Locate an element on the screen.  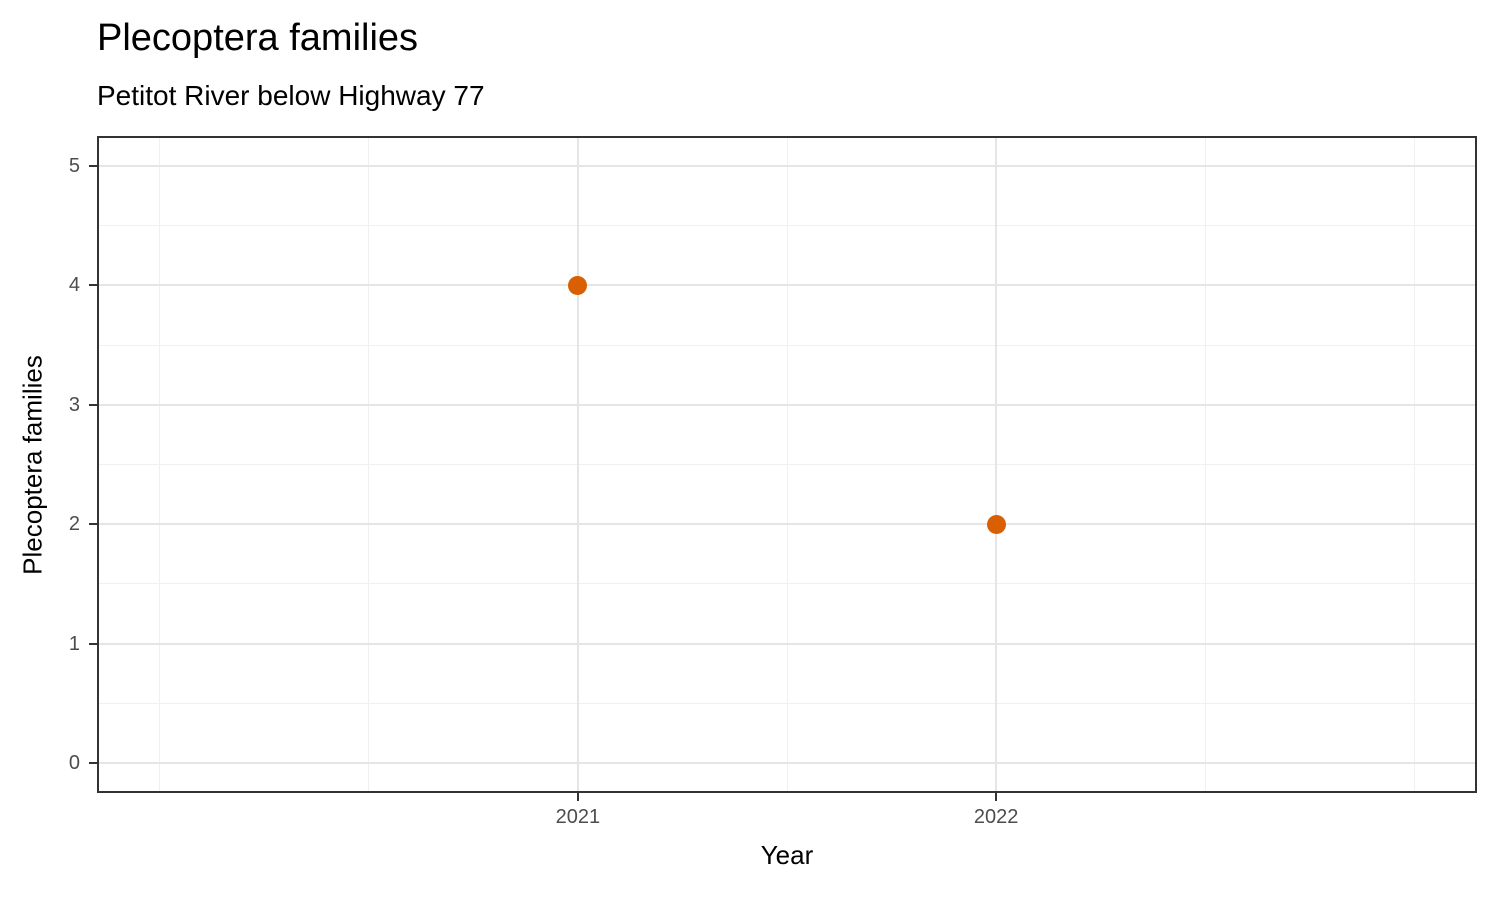
chart-subtitle: Petitot River below Highway 77 is located at coordinates (291, 95).